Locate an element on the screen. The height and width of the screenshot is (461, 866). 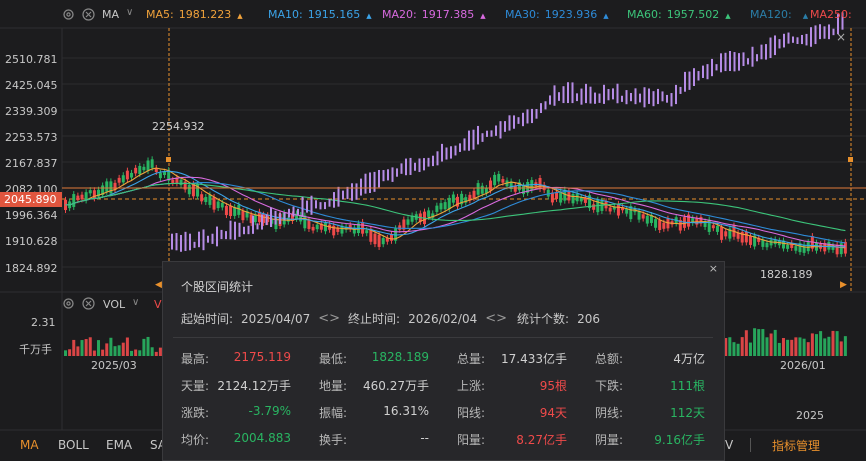
ma-legend-item: MA20: 1917.385 ▲ is located at coordinates (434, 14).